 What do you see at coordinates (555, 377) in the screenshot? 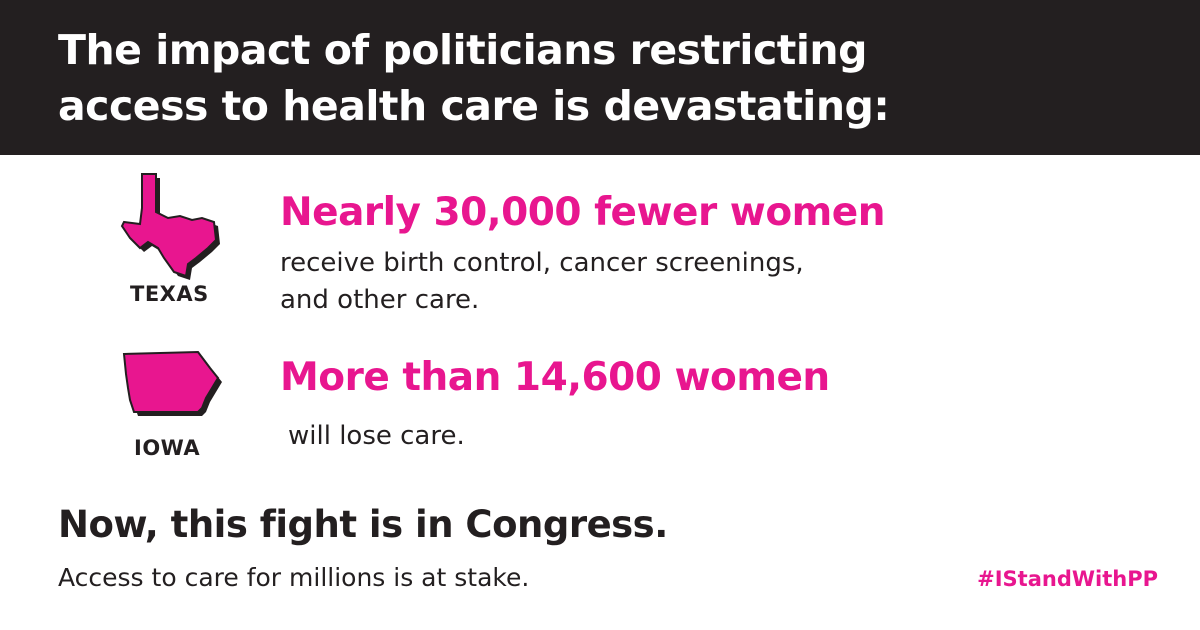
I see `iowa-stat-headline: More than 14,600 women` at bounding box center [555, 377].